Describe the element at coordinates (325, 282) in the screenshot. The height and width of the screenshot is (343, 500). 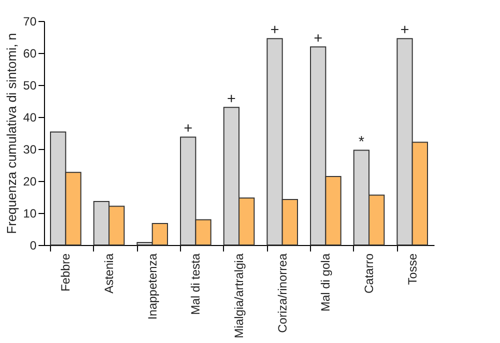
I see `x-tick-label: Mal di gola` at that location.